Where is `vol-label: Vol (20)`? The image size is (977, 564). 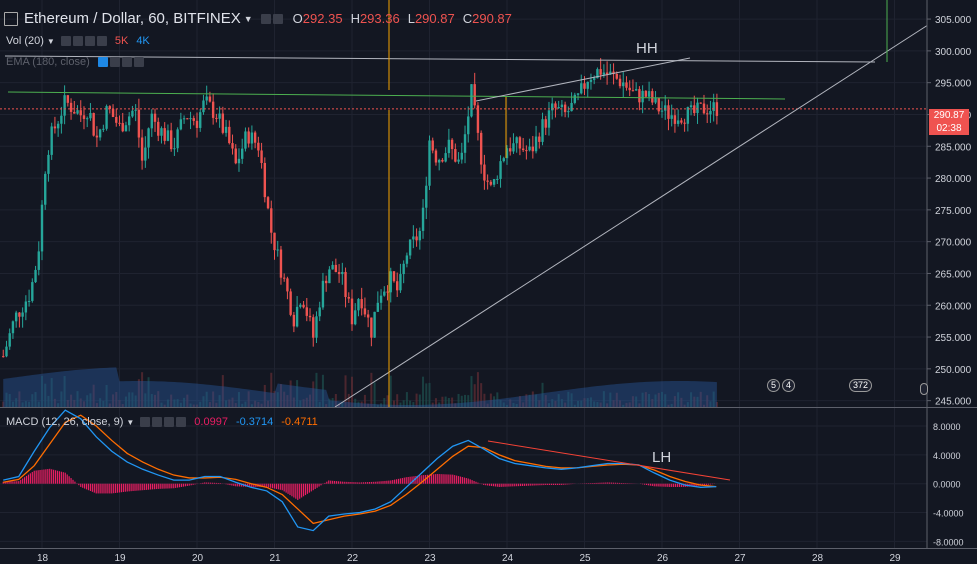 vol-label: Vol (20) is located at coordinates (25, 41).